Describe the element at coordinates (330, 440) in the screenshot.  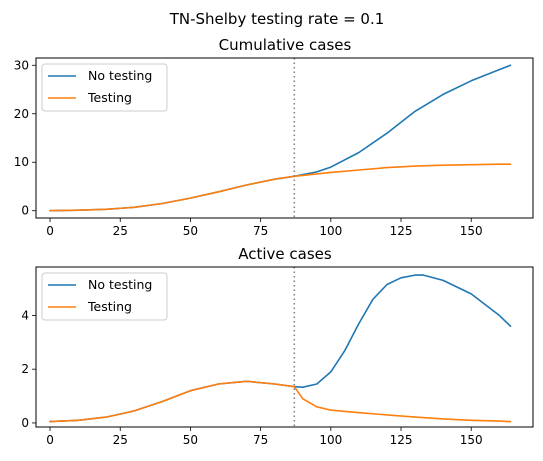
I see `active-cases-xtick-label: 100` at that location.